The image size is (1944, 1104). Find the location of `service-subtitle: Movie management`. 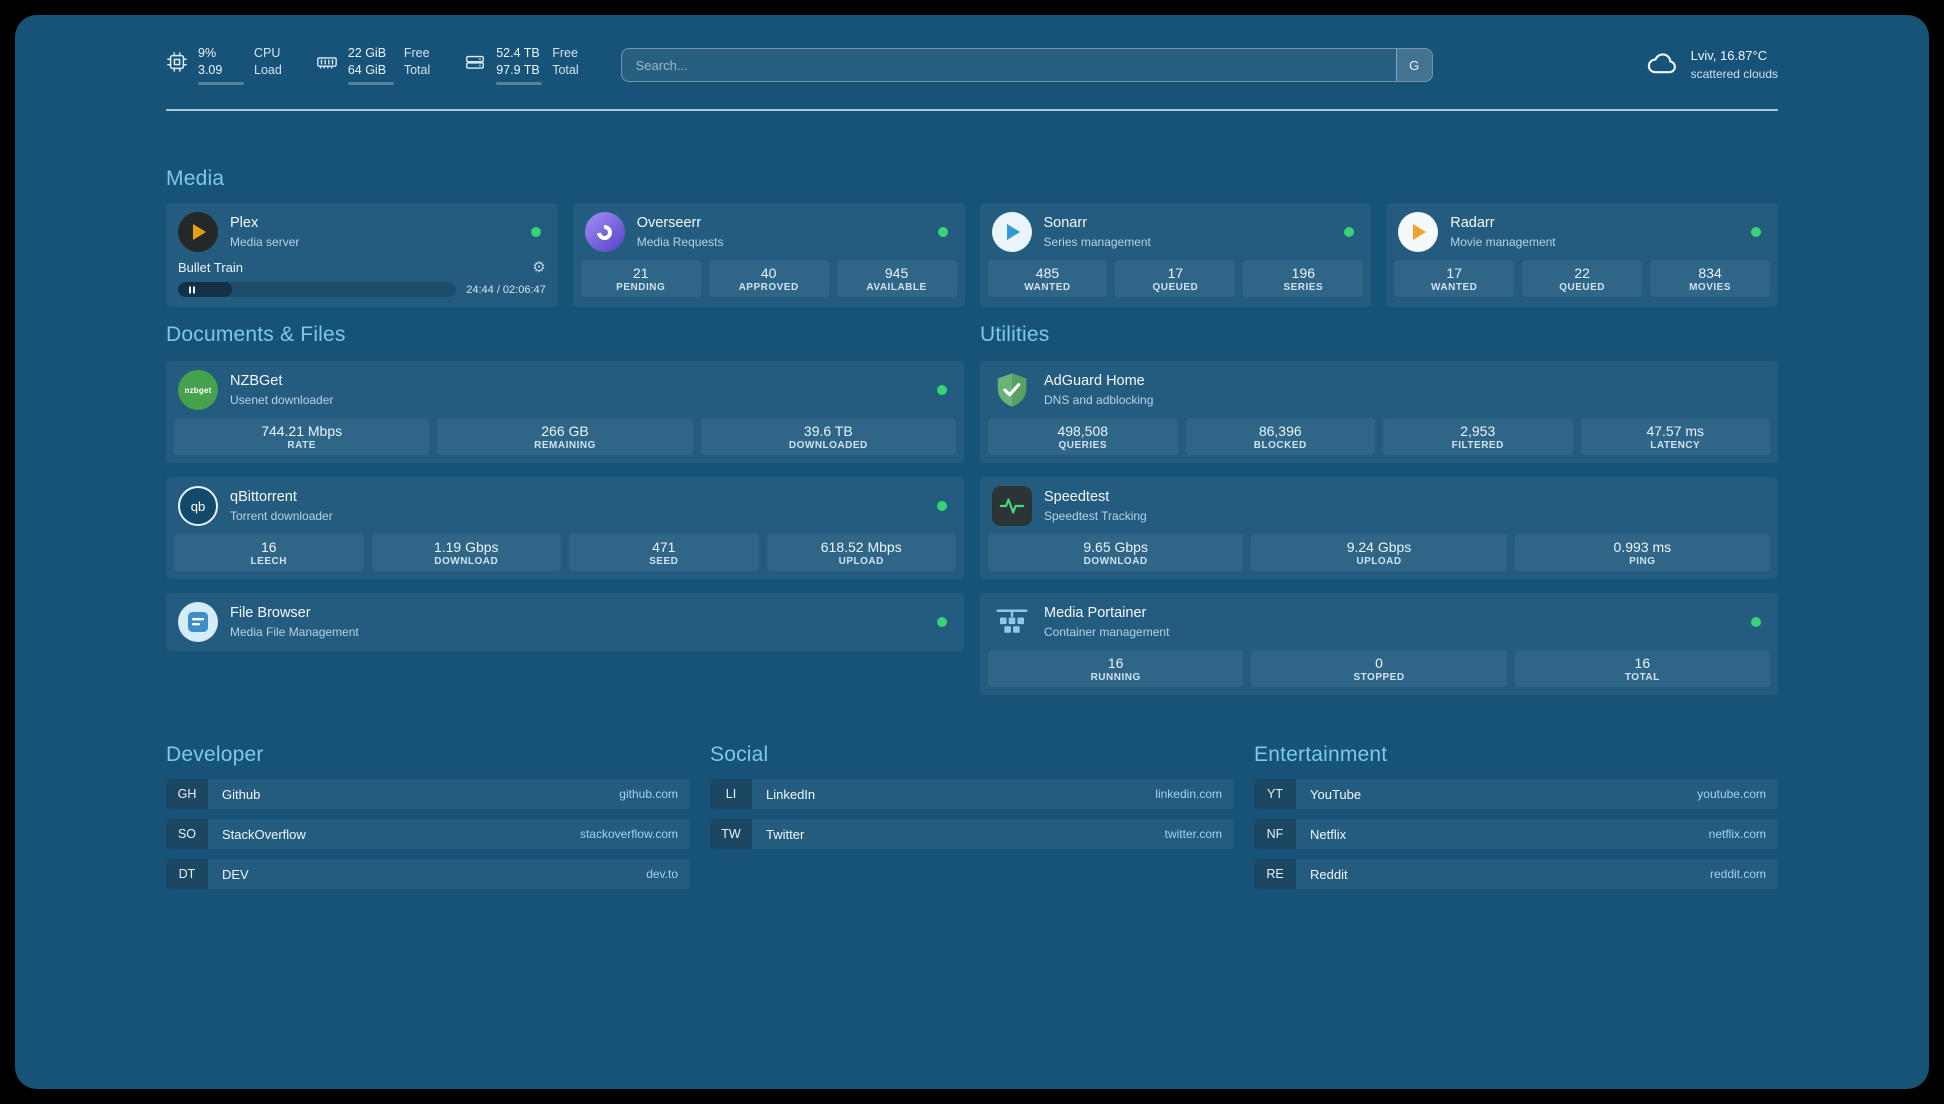

service-subtitle: Movie management is located at coordinates (1503, 241).